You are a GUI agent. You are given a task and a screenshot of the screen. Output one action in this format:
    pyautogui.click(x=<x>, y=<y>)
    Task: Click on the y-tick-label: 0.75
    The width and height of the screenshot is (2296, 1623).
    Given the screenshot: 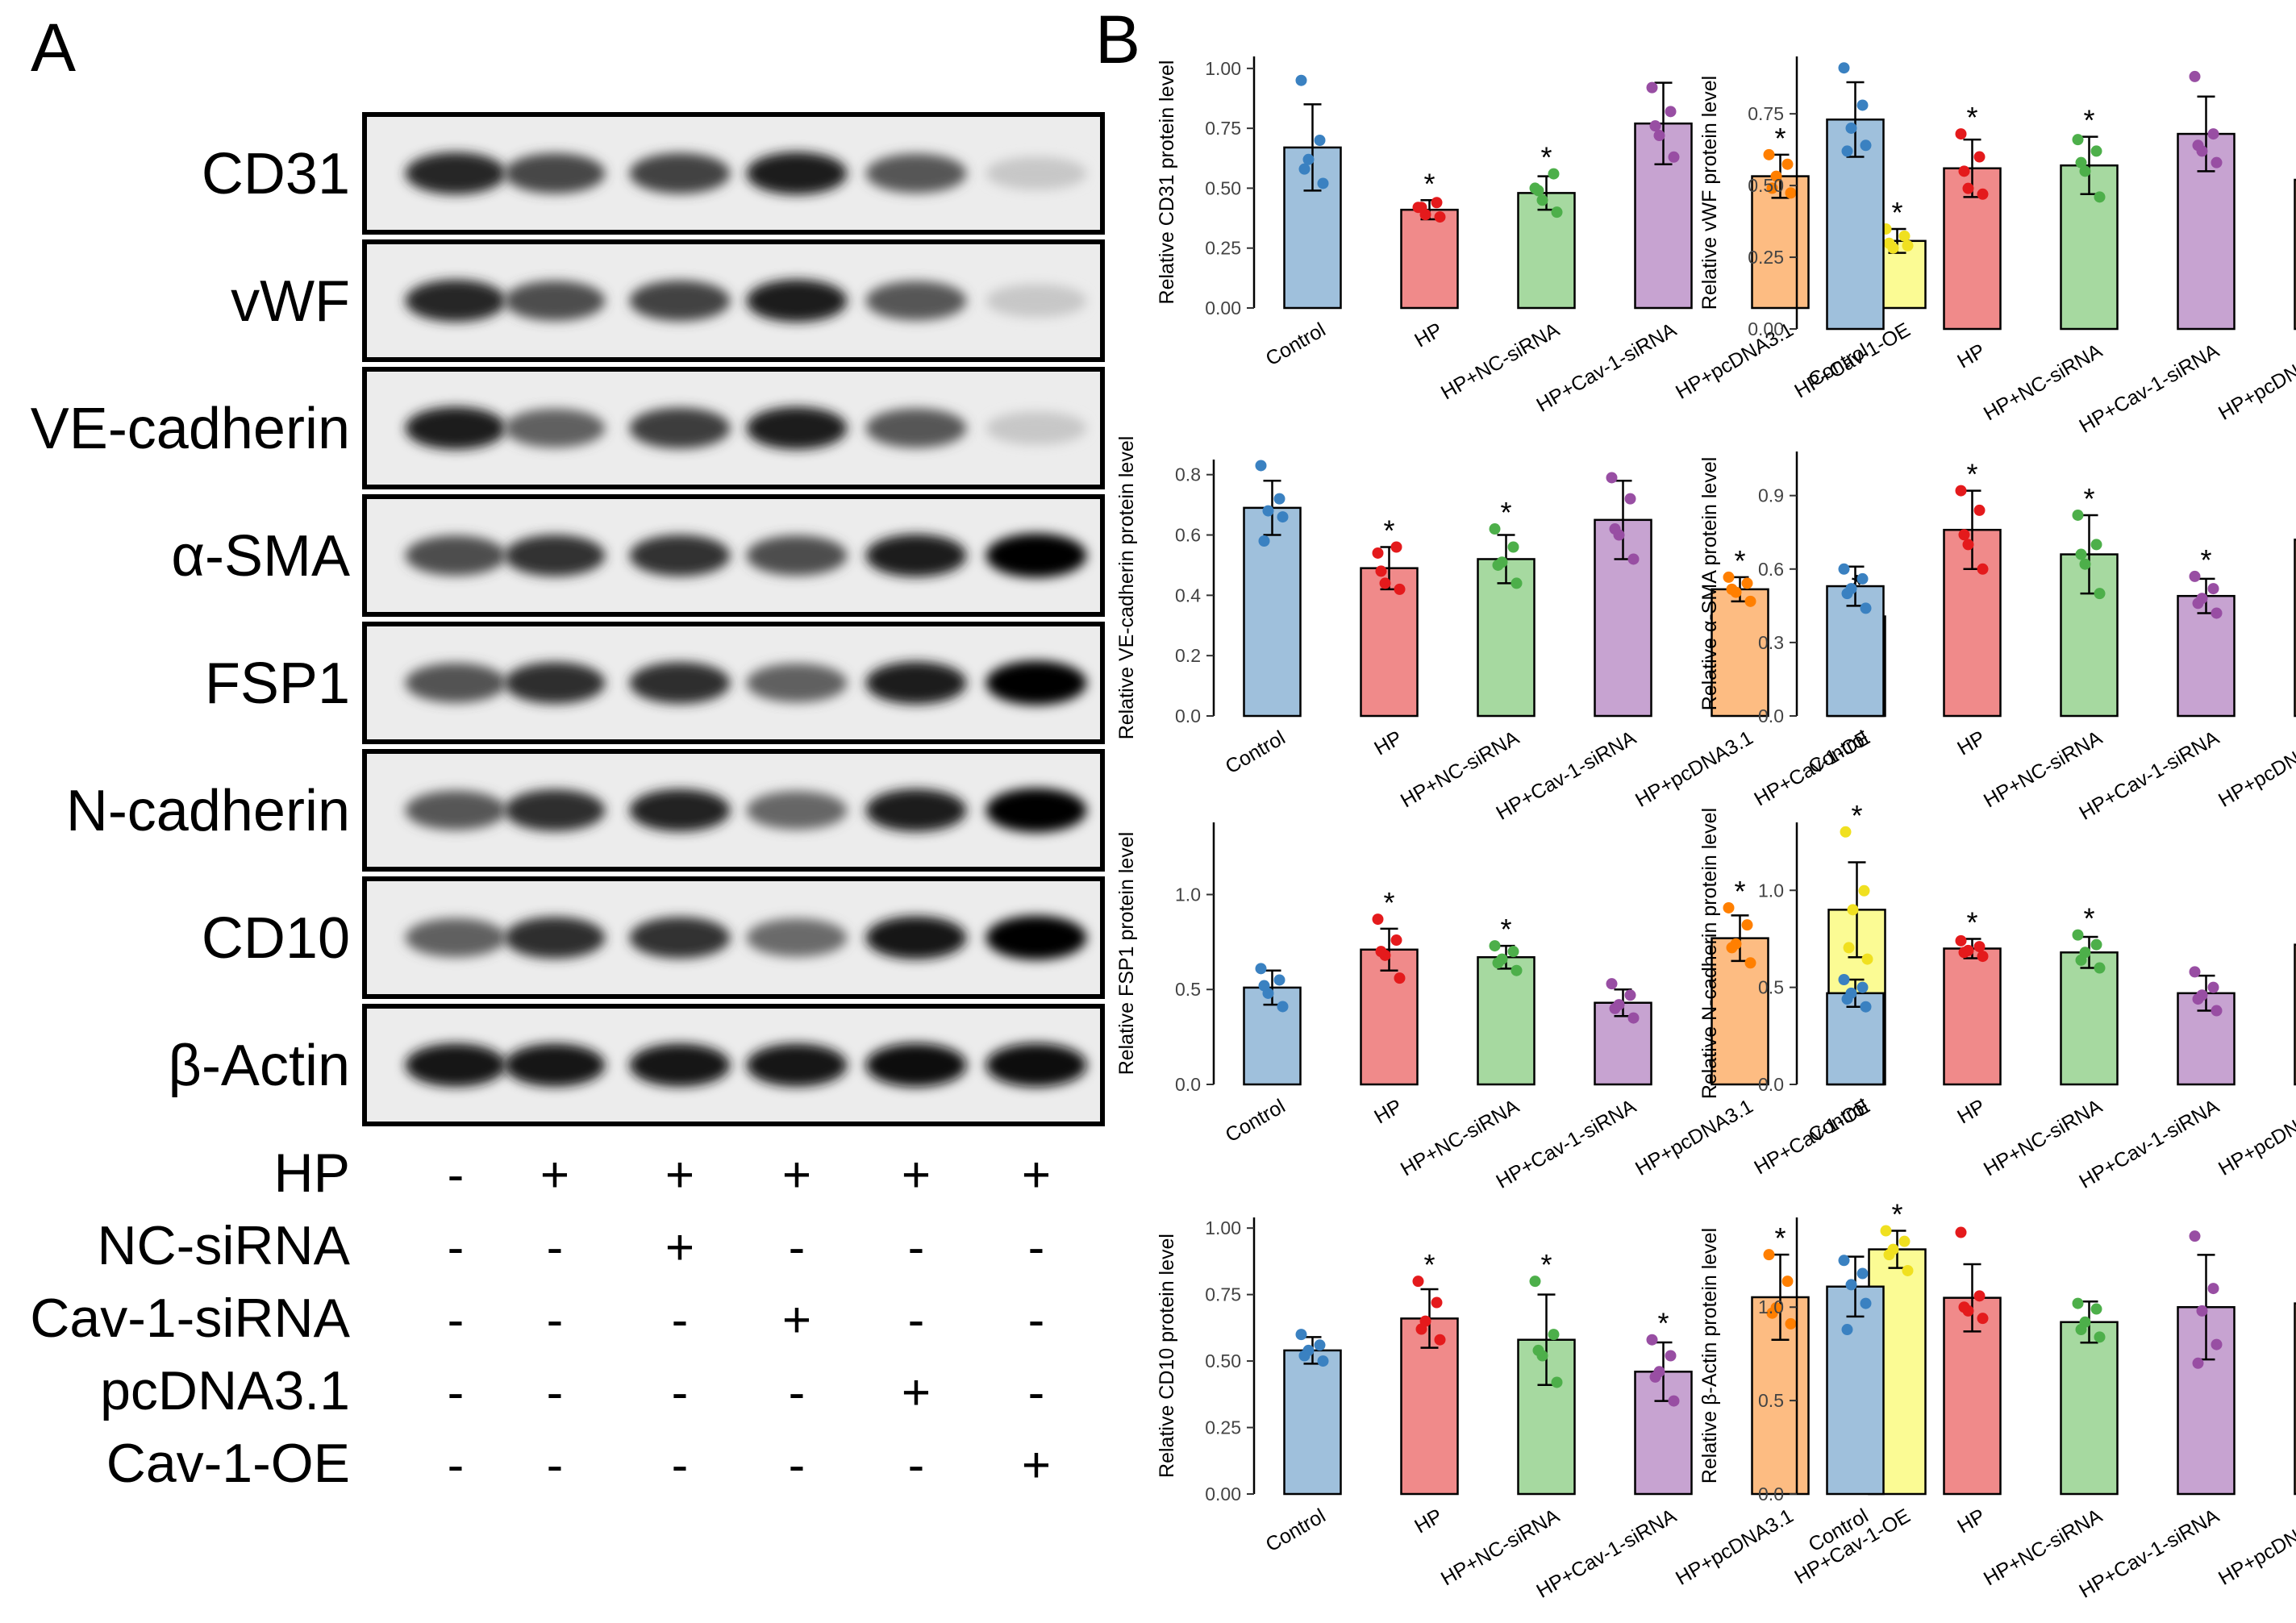 What is the action you would take?
    pyautogui.click(x=1766, y=113)
    